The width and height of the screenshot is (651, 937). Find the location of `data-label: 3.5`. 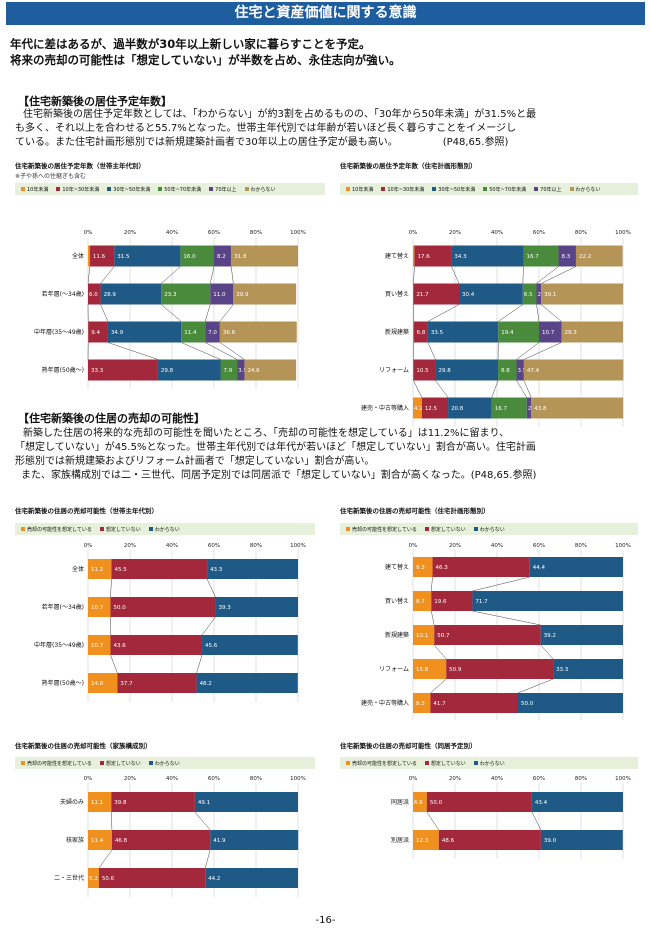

data-label: 3.5 is located at coordinates (522, 371).